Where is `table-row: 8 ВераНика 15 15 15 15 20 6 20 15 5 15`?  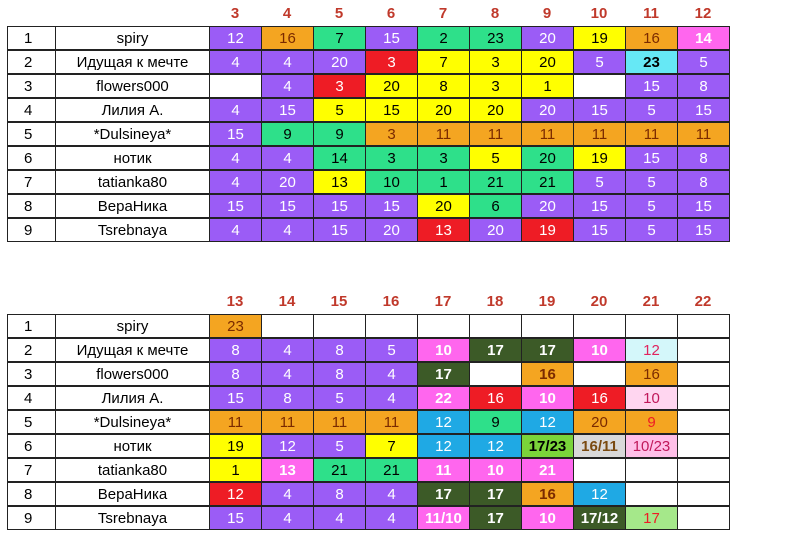
table-row: 8 ВераНика 15 15 15 15 20 6 20 15 5 15 is located at coordinates (402, 206).